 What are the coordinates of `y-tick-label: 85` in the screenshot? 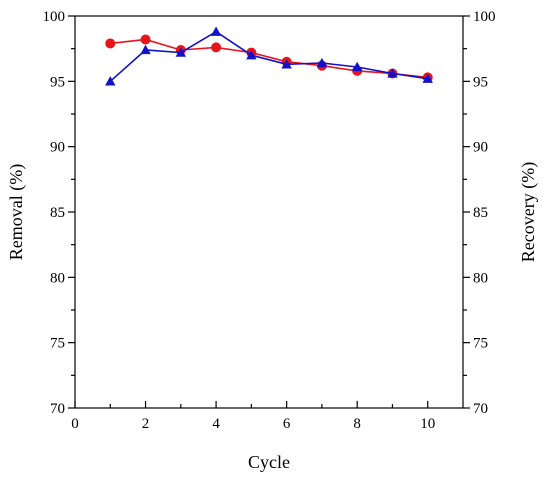 It's located at (57, 213).